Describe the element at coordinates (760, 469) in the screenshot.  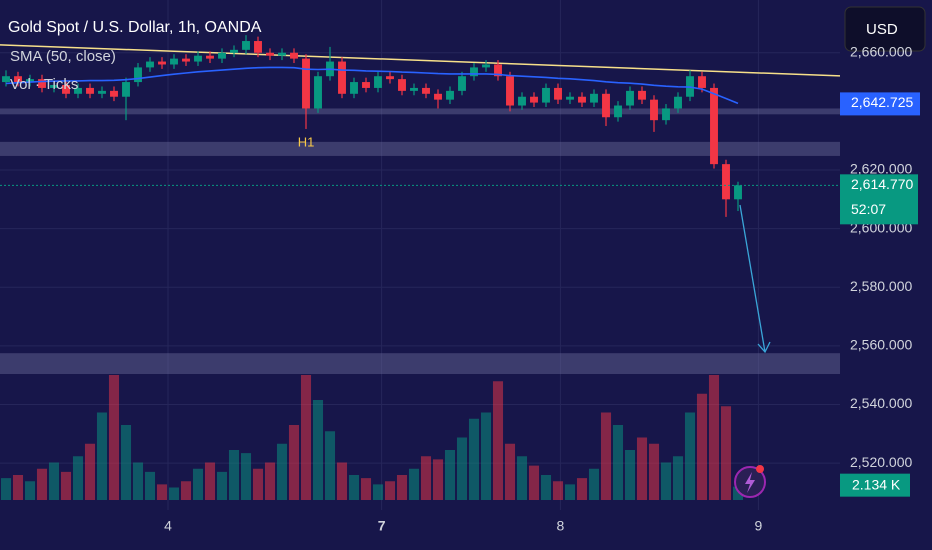
I see `icon-dot` at that location.